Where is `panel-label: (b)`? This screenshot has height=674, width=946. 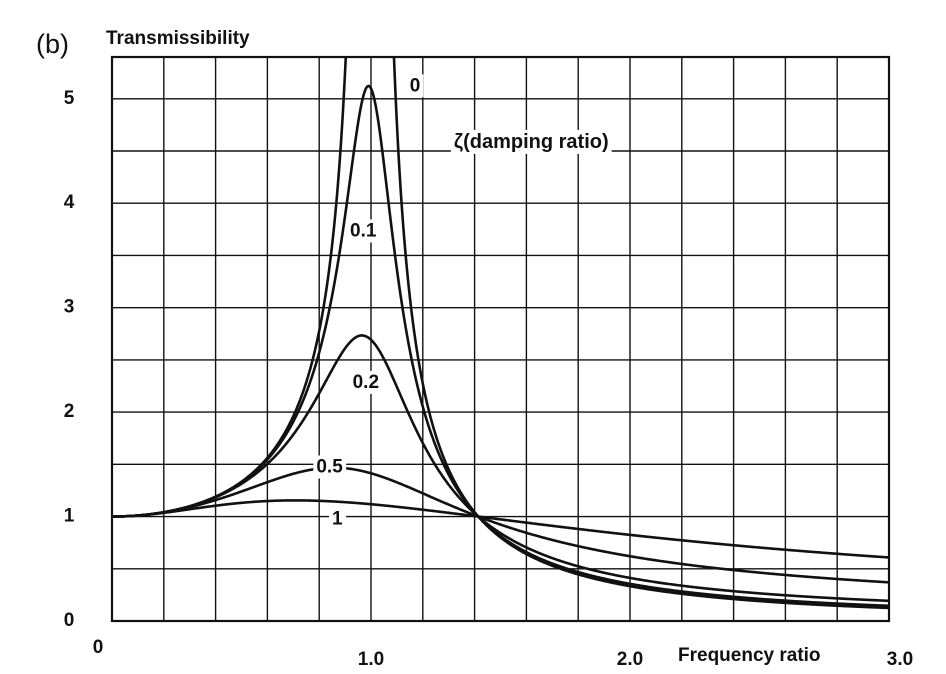 panel-label: (b) is located at coordinates (52, 44).